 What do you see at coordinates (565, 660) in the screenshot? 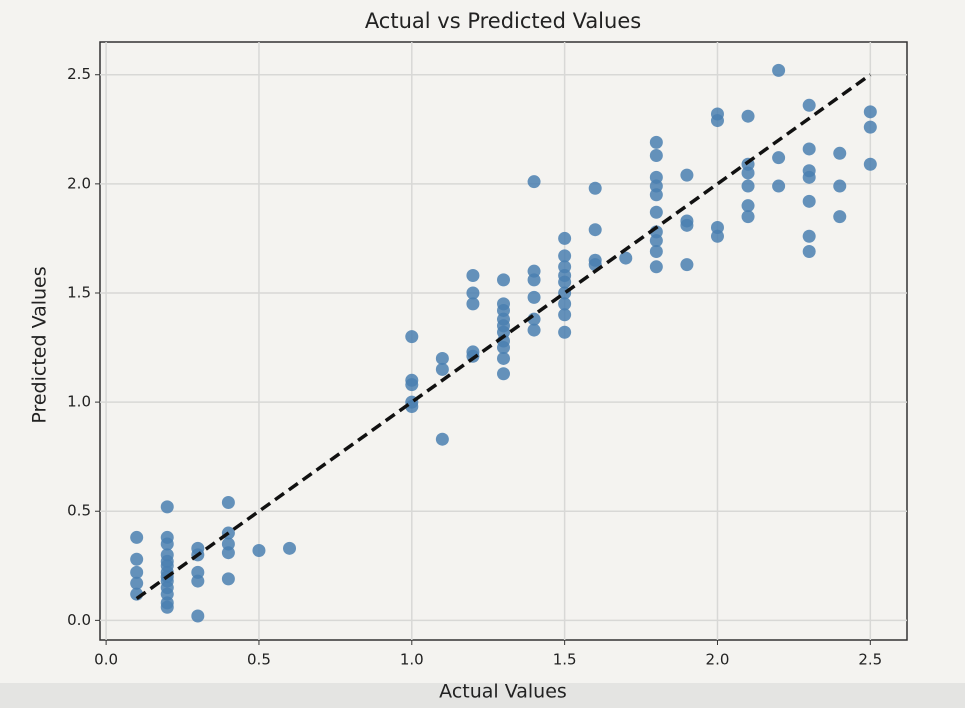
I see `x-tick-label: 1.5` at bounding box center [565, 660].